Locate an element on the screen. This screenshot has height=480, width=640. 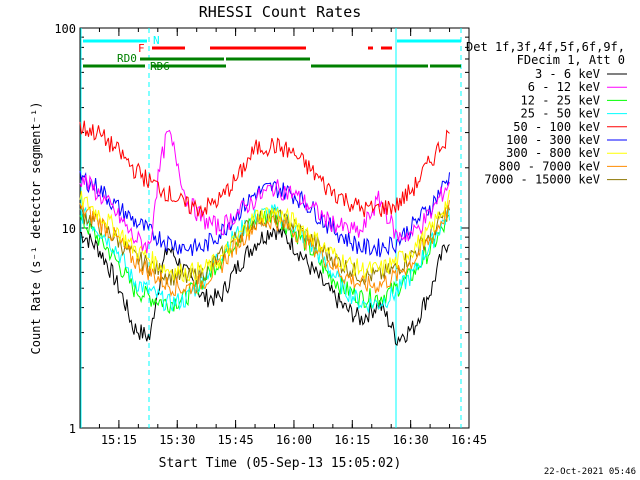
legend-label: 800 - 7000 keV is located at coordinates (549, 166).